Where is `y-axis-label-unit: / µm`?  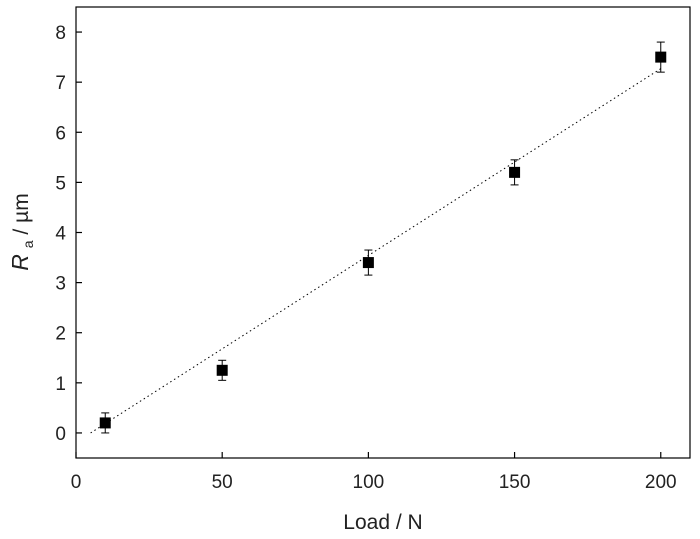 y-axis-label-unit: / µm is located at coordinates (21, 213).